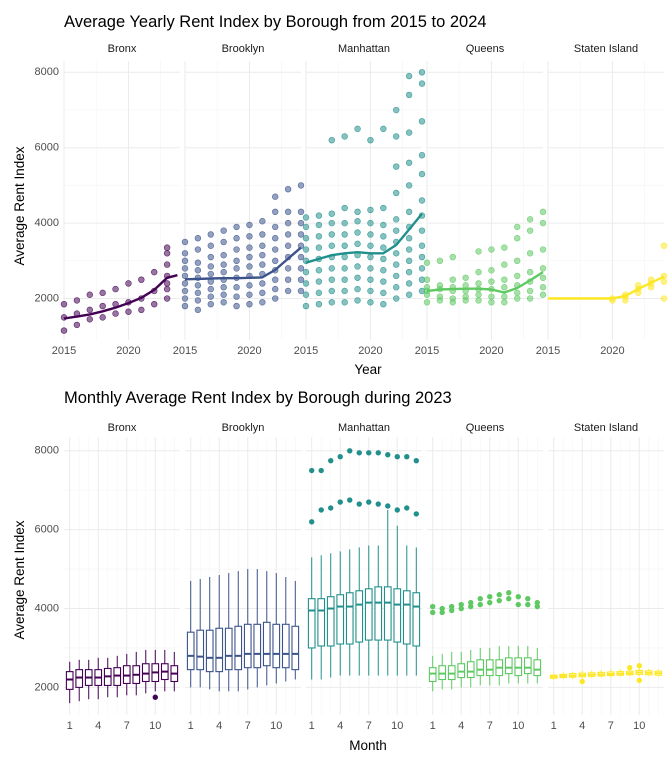  What do you see at coordinates (219, 726) in the screenshot?
I see `x-tick-label: 4` at bounding box center [219, 726].